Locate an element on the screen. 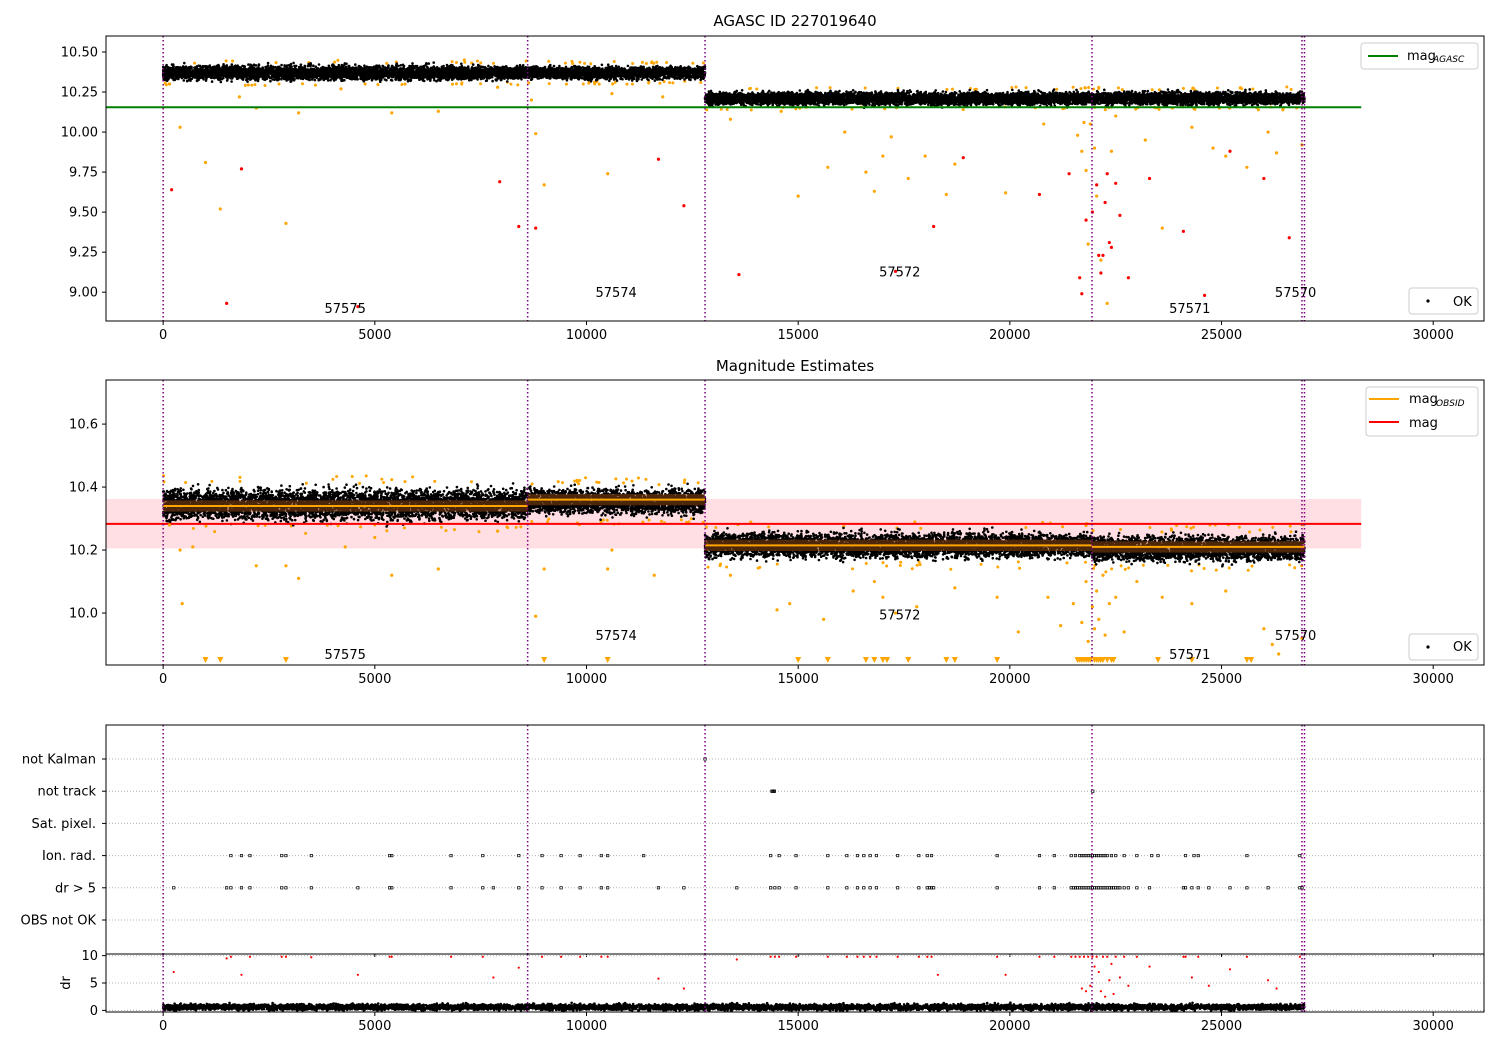 Image resolution: width=1500 pixels, height=1050 pixels. y-tick-label: 10.0 is located at coordinates (83, 614).